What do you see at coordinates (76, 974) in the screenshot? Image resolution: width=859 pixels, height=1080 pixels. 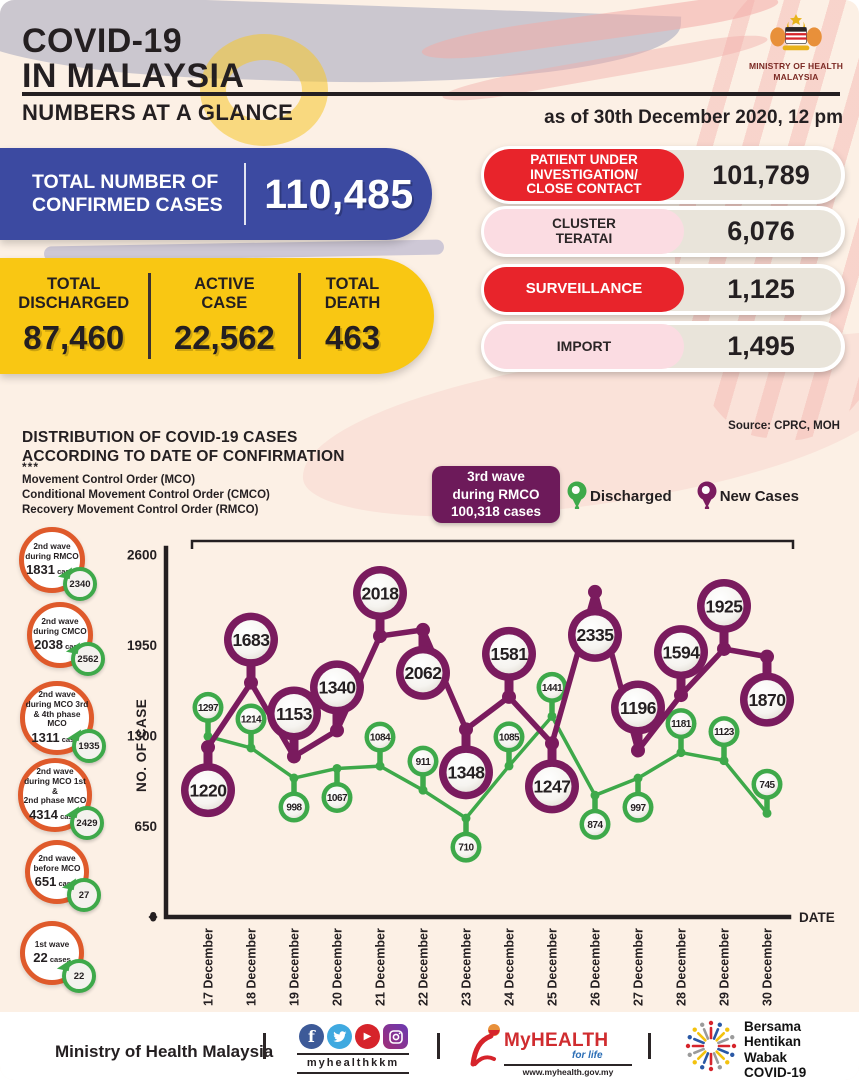 I see `wave-discharged-badge: 22` at bounding box center [76, 974].